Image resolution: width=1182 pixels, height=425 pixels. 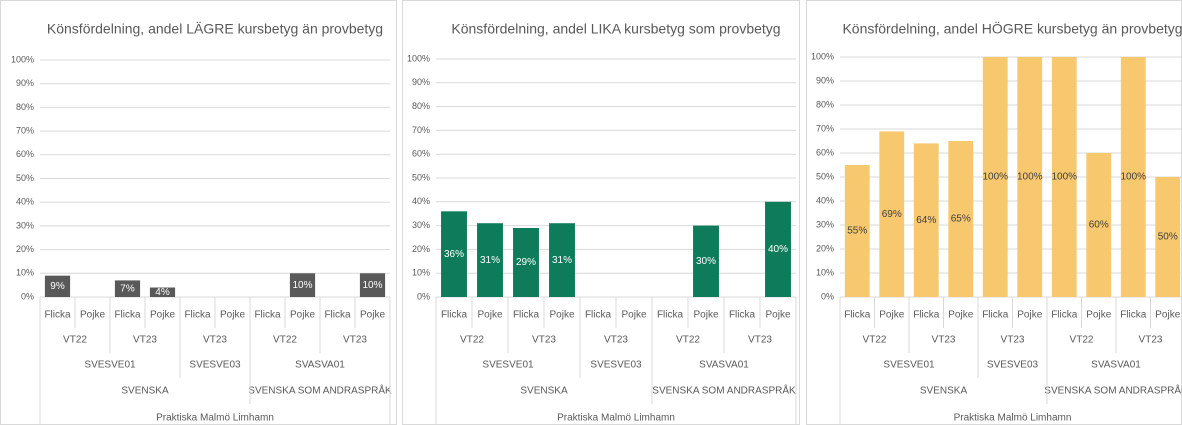 What do you see at coordinates (825, 104) in the screenshot?
I see `y-tick-label: 80%` at bounding box center [825, 104].